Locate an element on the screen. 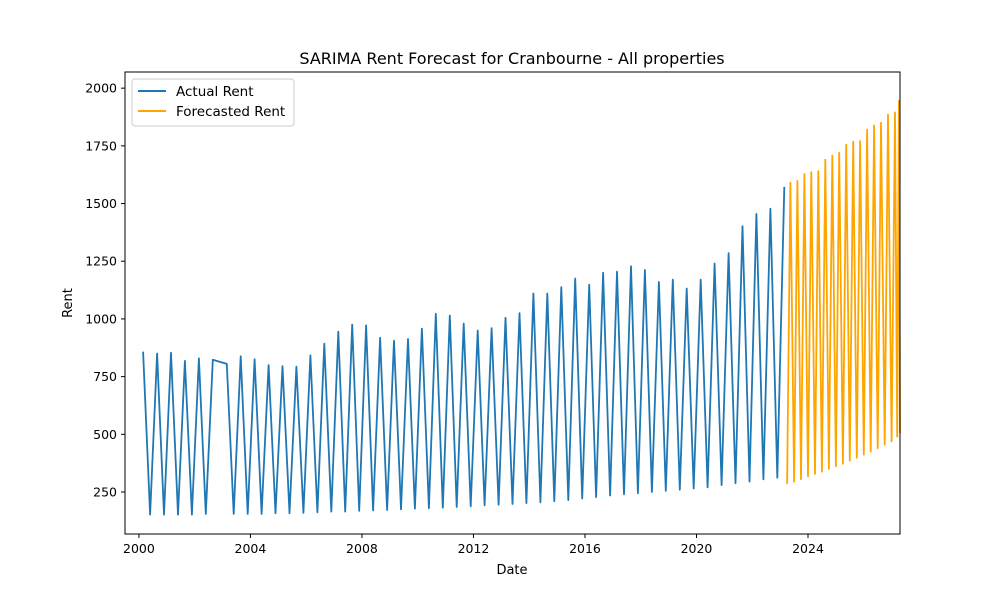 This screenshot has height=600, width=1000. x-tick-label: 2004 is located at coordinates (251, 548).